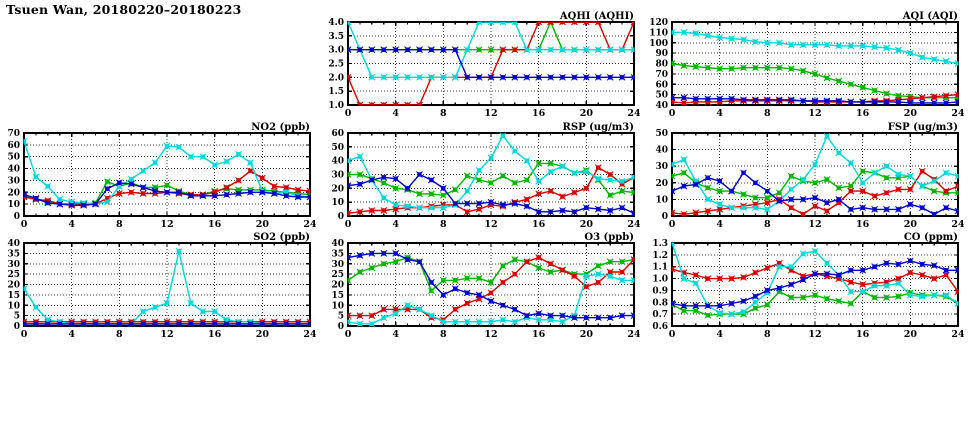 This screenshot has height=447, width=975. I want to click on y-axis-label: 60, so click(13, 146).